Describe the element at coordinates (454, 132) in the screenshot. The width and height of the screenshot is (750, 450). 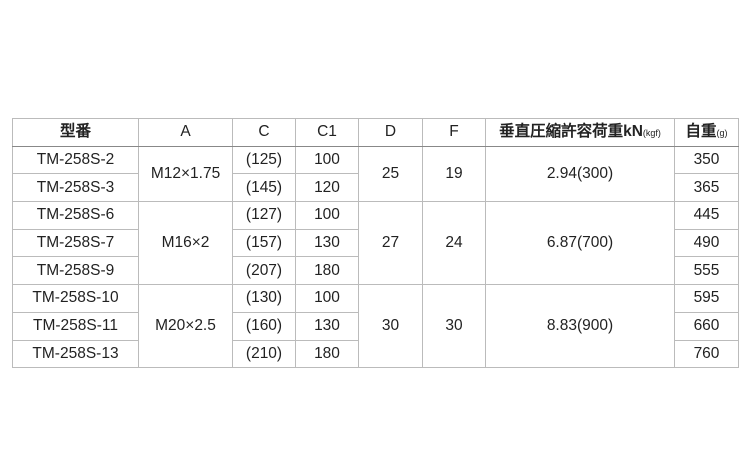
I see `header-f: F` at that location.